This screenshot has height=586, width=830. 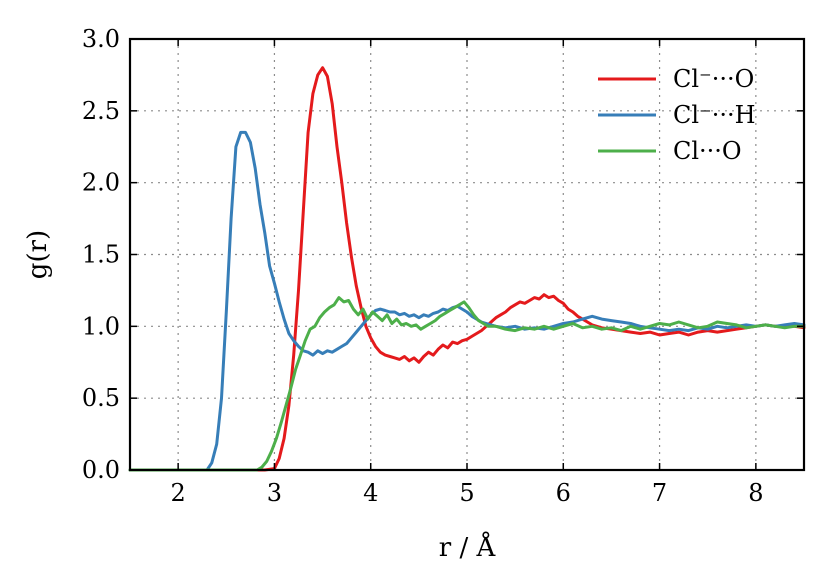 What do you see at coordinates (101, 470) in the screenshot?
I see `y-tick-label: 0.0` at bounding box center [101, 470].